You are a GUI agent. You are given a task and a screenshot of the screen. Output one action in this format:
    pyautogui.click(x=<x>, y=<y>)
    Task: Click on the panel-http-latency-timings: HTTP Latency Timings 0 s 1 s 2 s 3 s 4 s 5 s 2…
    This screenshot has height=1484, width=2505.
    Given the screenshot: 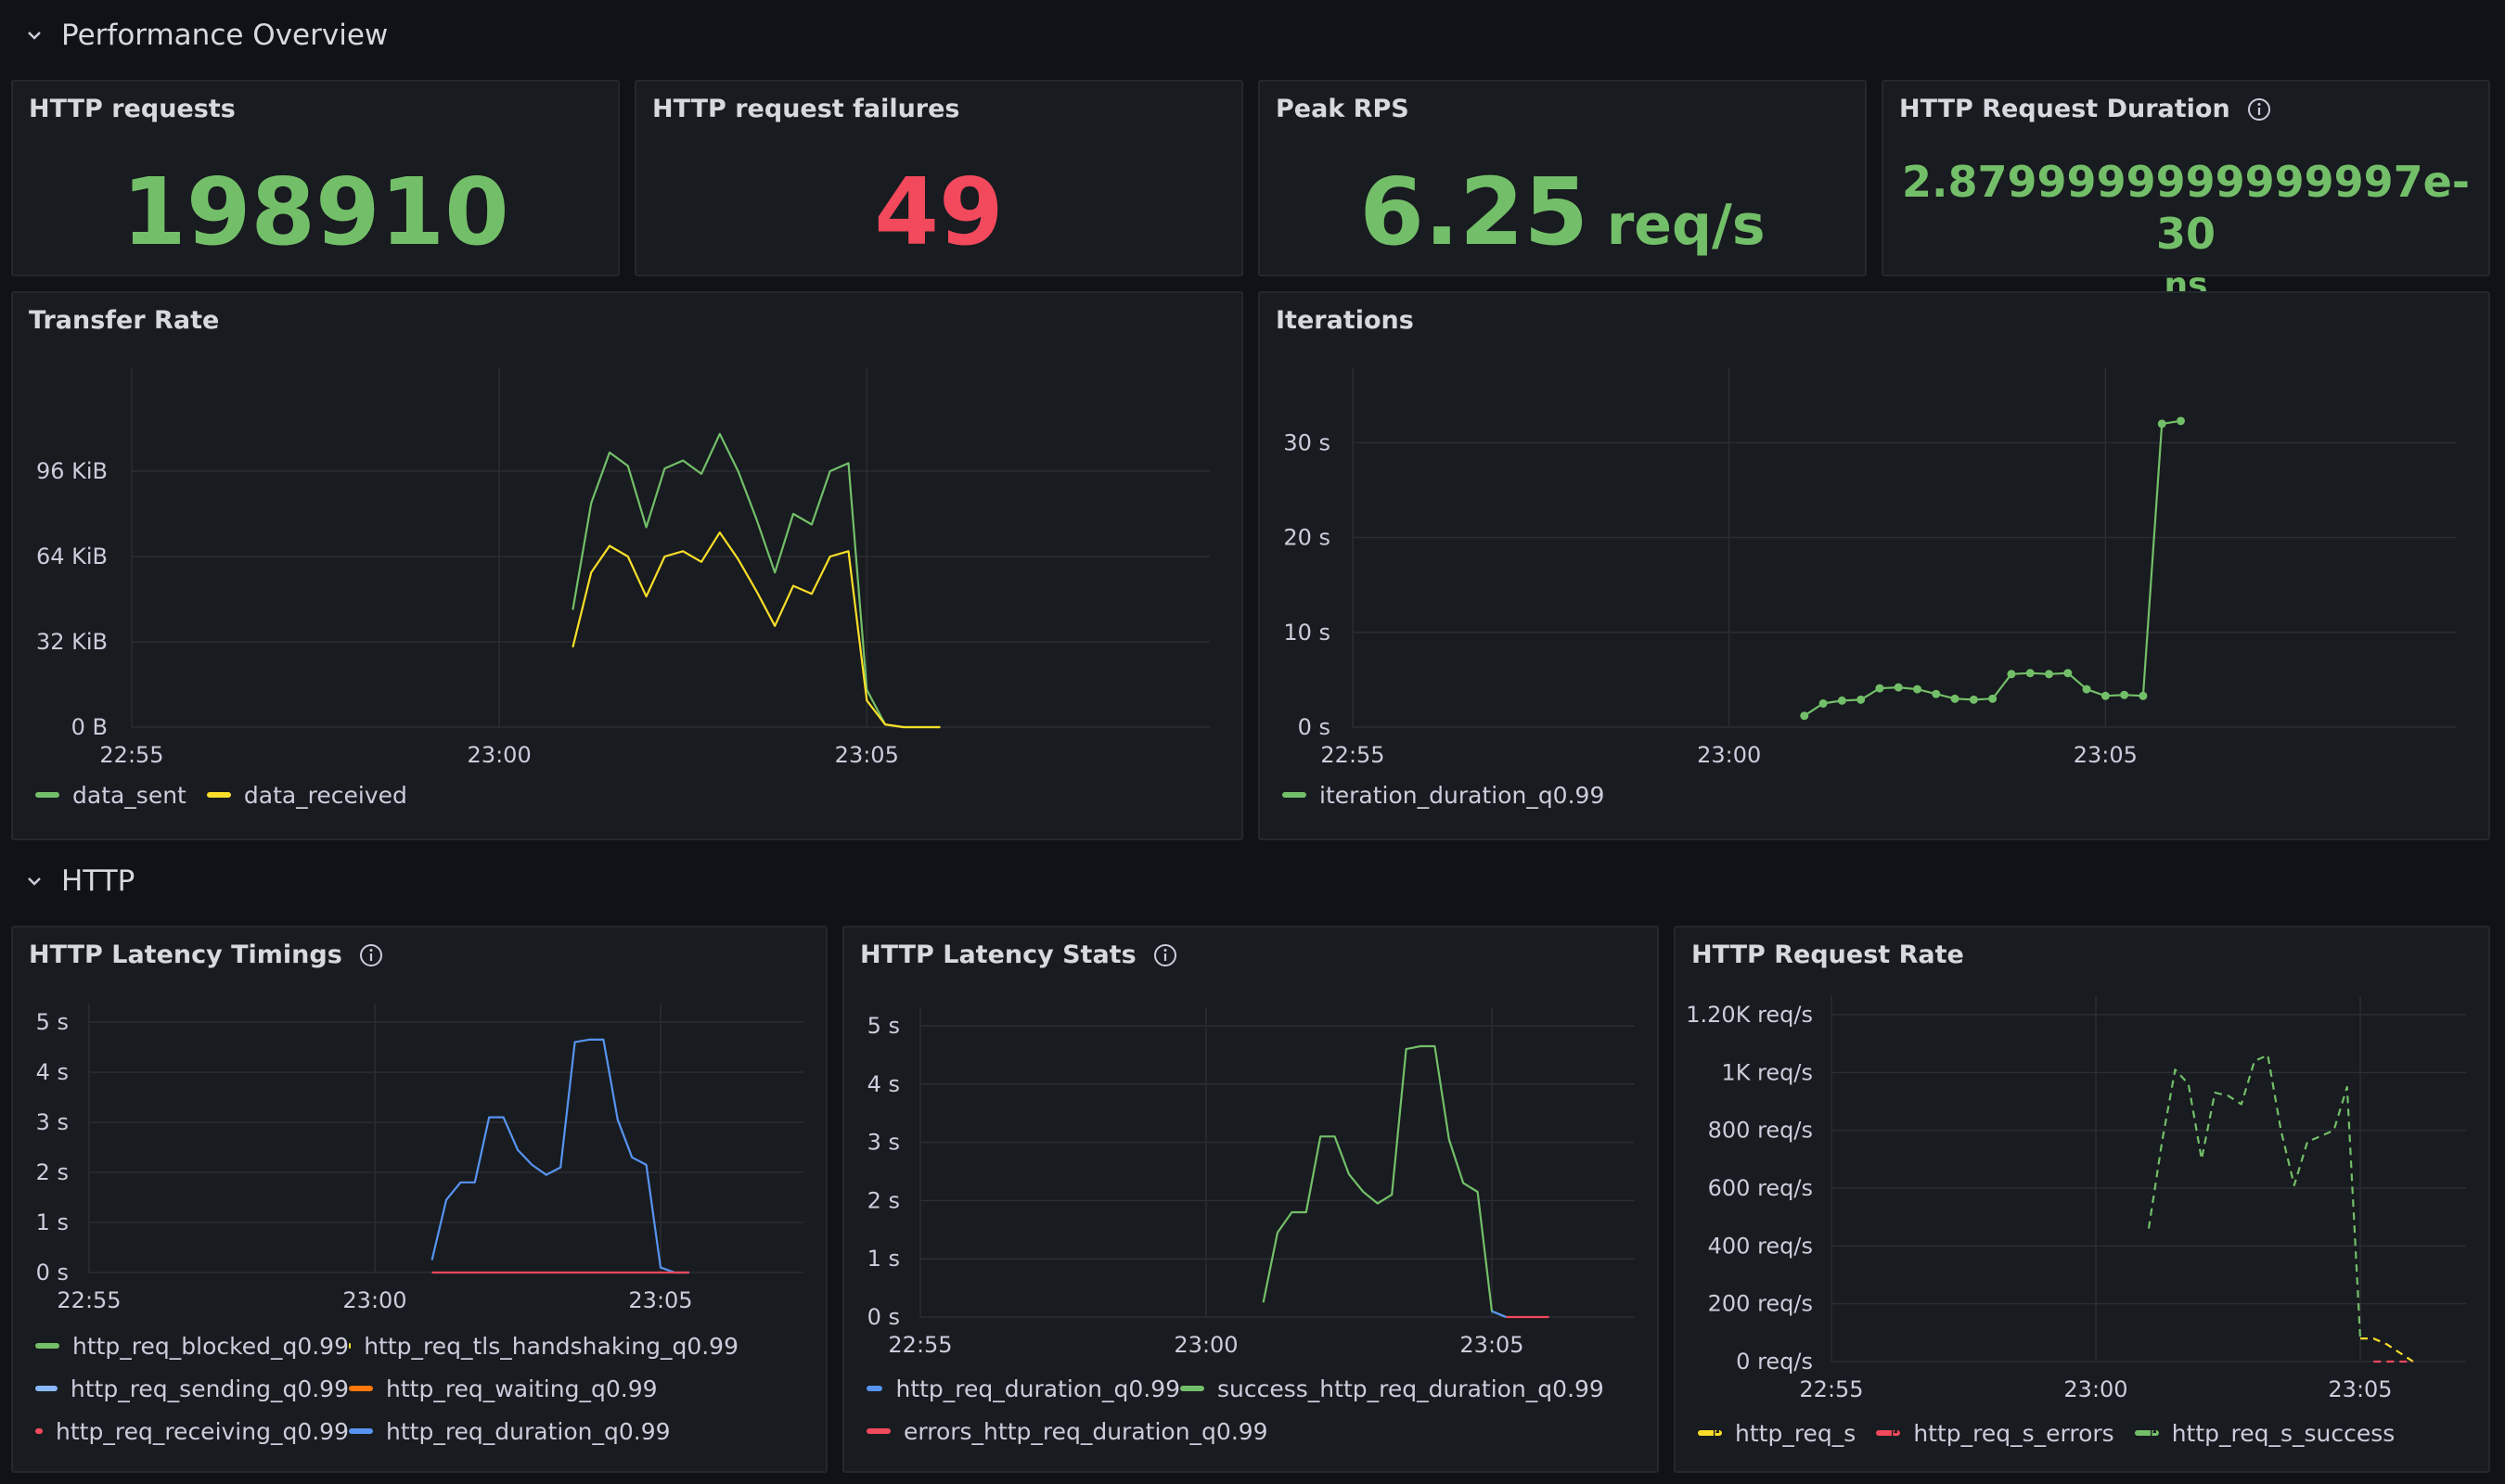 What is the action you would take?
    pyautogui.click(x=419, y=1199)
    